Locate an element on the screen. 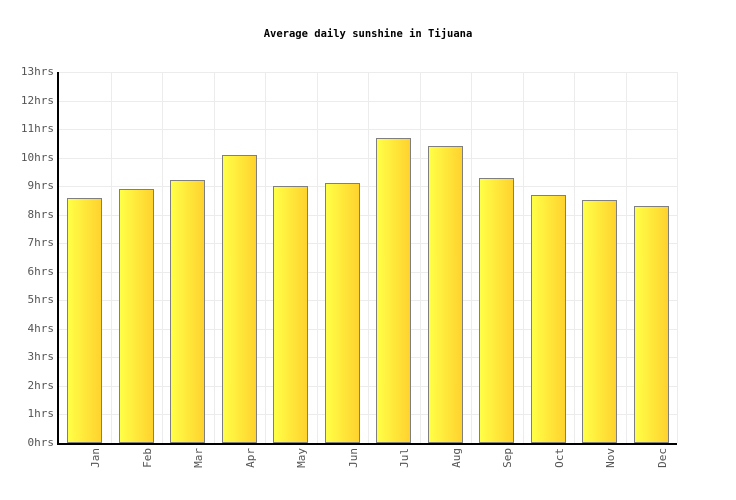  y-axis-tick-label: 6hrs is located at coordinates (41, 271).